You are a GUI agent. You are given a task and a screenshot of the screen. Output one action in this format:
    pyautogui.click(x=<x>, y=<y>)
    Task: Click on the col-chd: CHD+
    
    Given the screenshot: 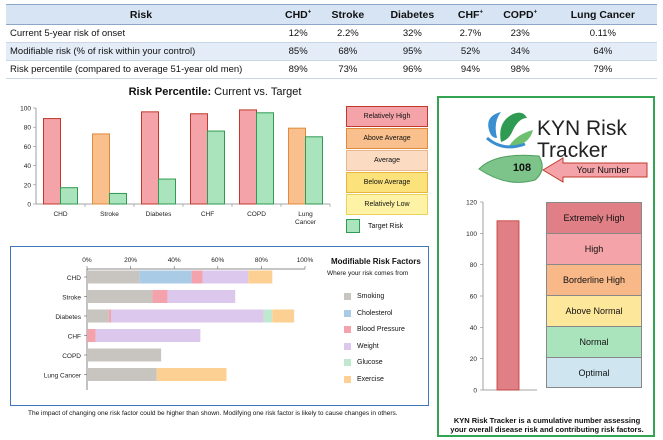 What is the action you would take?
    pyautogui.click(x=298, y=14)
    